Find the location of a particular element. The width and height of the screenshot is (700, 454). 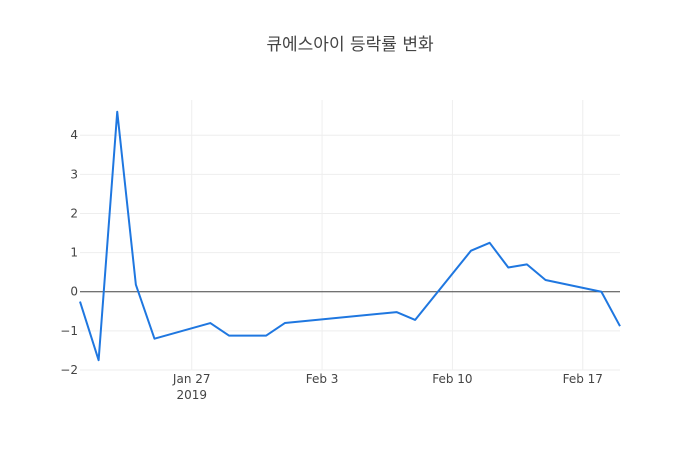

y-tick-label: 2 is located at coordinates (74, 213).